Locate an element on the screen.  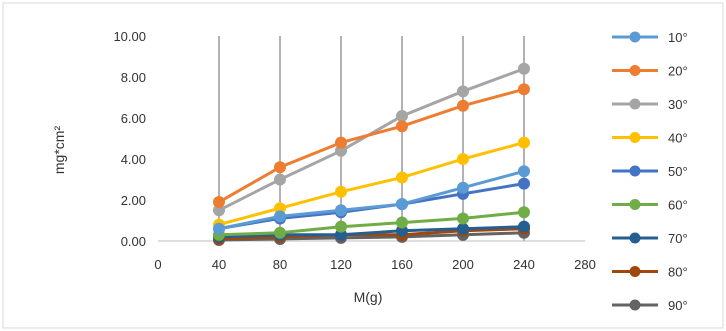
legend-item: 20° is located at coordinates (650, 71).